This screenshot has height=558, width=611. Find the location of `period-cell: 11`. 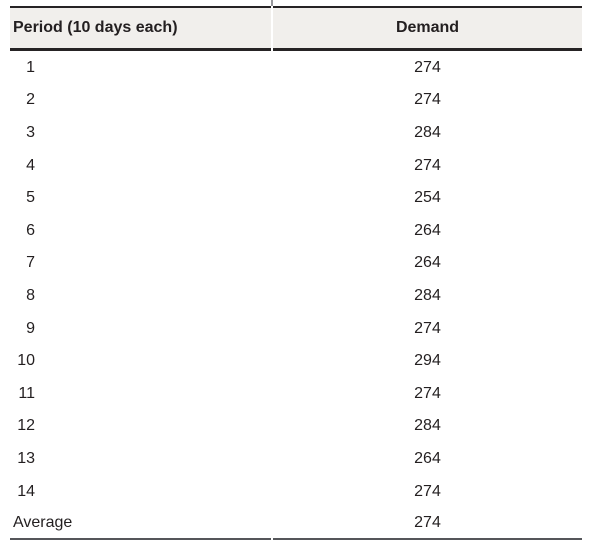

period-cell: 11 is located at coordinates (140, 393).